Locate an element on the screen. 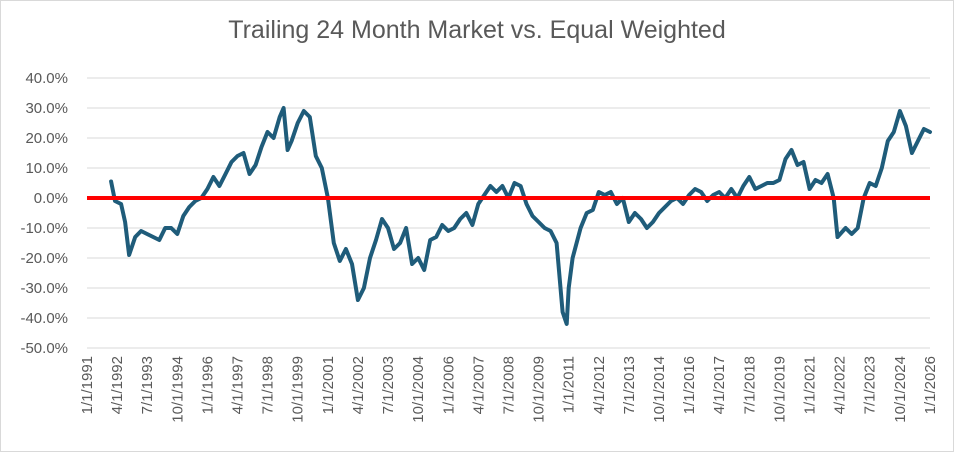 The image size is (954, 452). x-tick-label: 10/1/2024 is located at coordinates (900, 389).